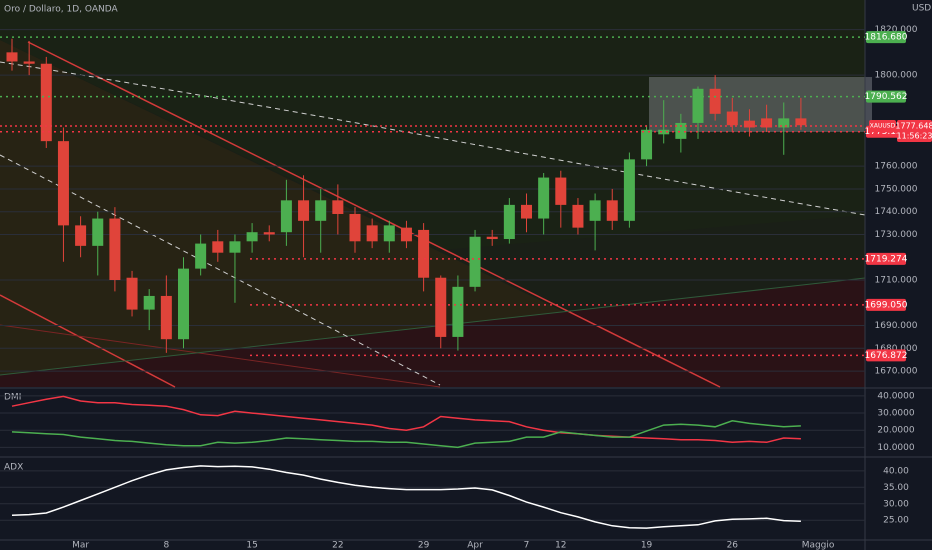 This screenshot has width=932, height=550. I want to click on x-tick-label: Maggio, so click(818, 545).